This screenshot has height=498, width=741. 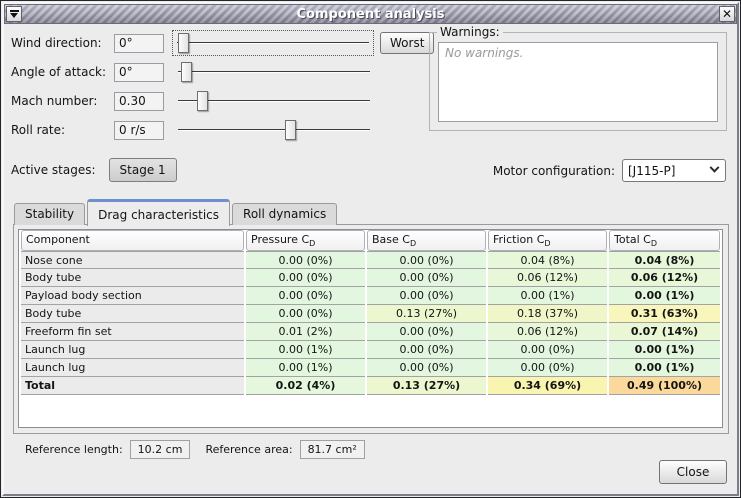 I want to click on pressure-cd-cell: 0.01 (2%), so click(x=305, y=332).